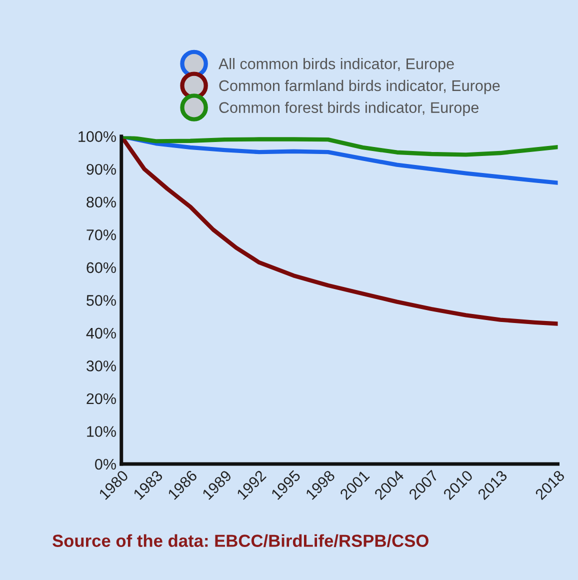 The width and height of the screenshot is (578, 580). I want to click on legend-label: All common birds indicator, Europe, so click(336, 65).